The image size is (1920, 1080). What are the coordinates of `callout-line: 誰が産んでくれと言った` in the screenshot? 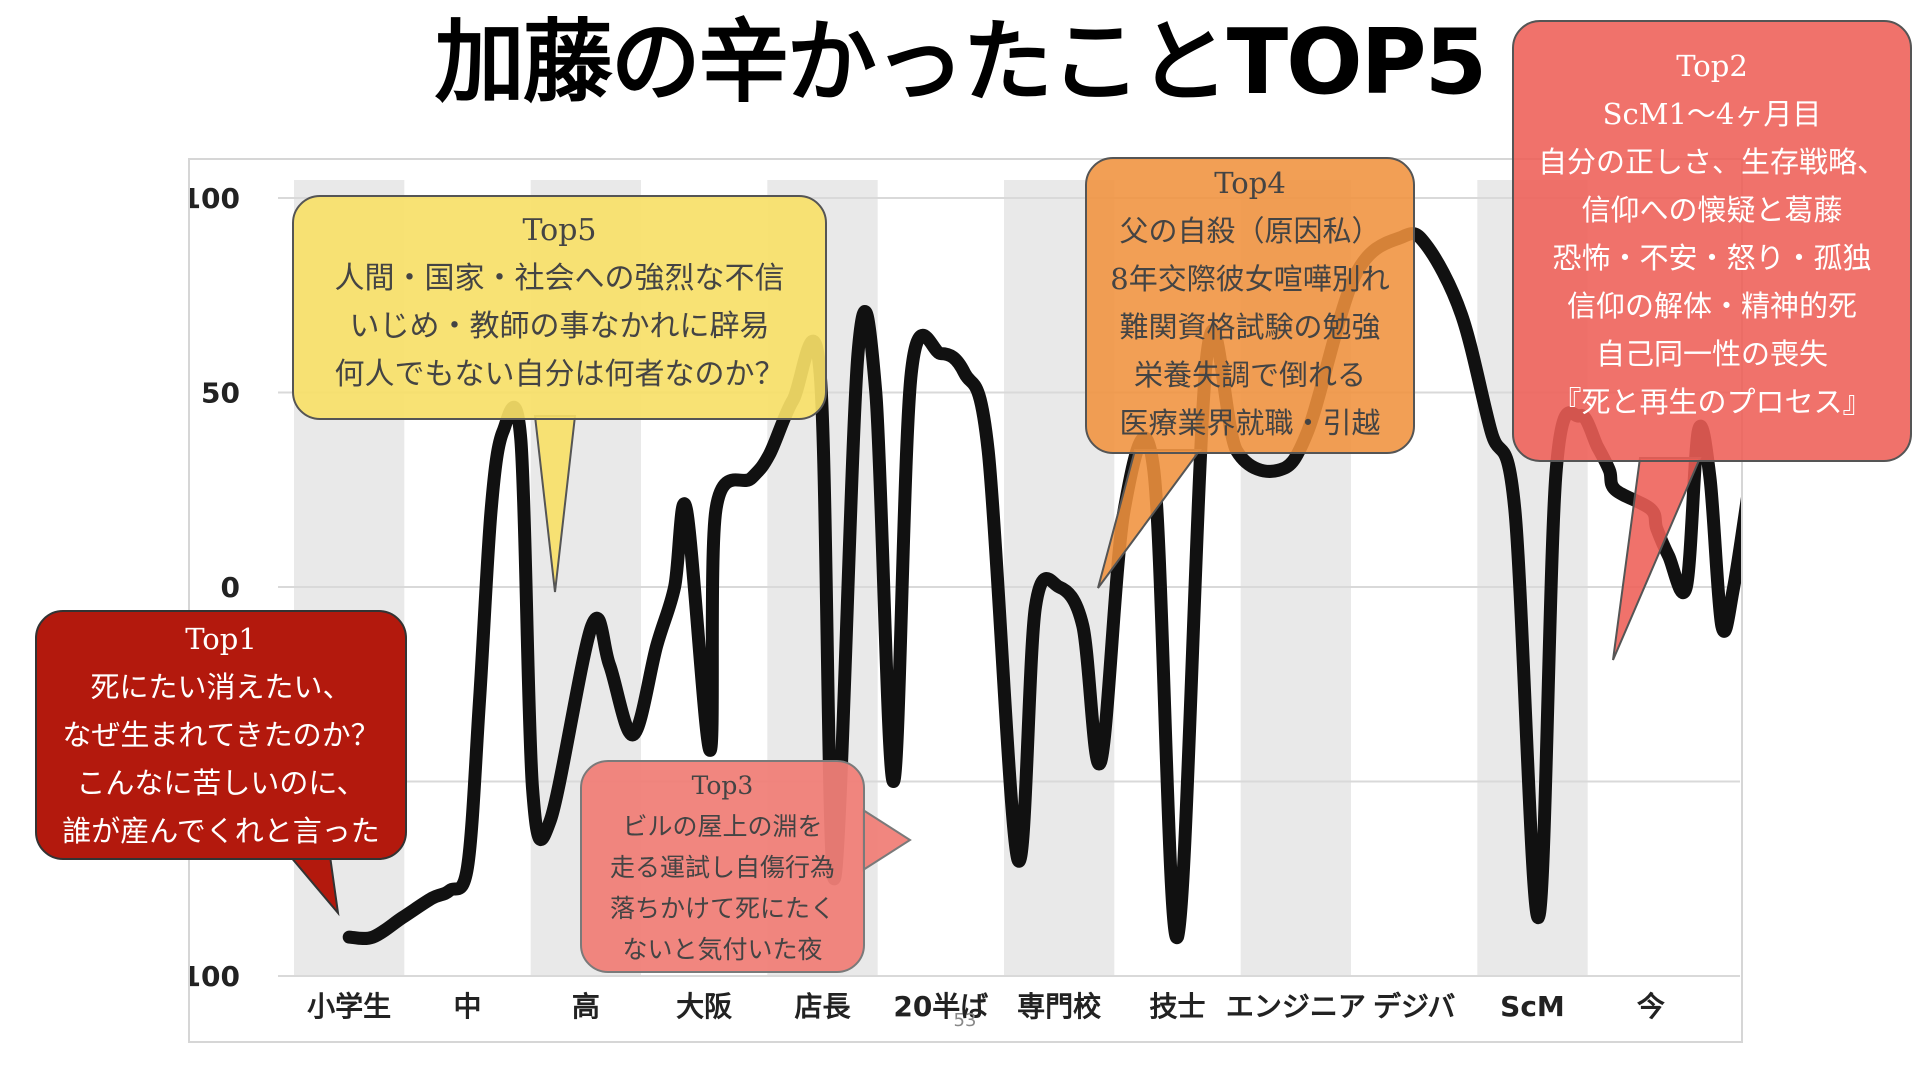 It's located at (221, 831).